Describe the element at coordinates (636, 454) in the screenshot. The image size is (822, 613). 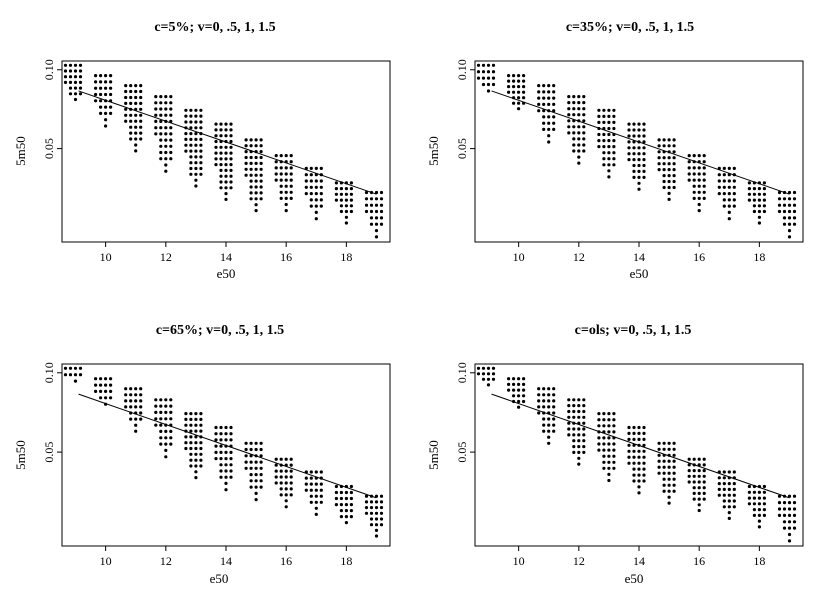
I see `panel-4-points` at that location.